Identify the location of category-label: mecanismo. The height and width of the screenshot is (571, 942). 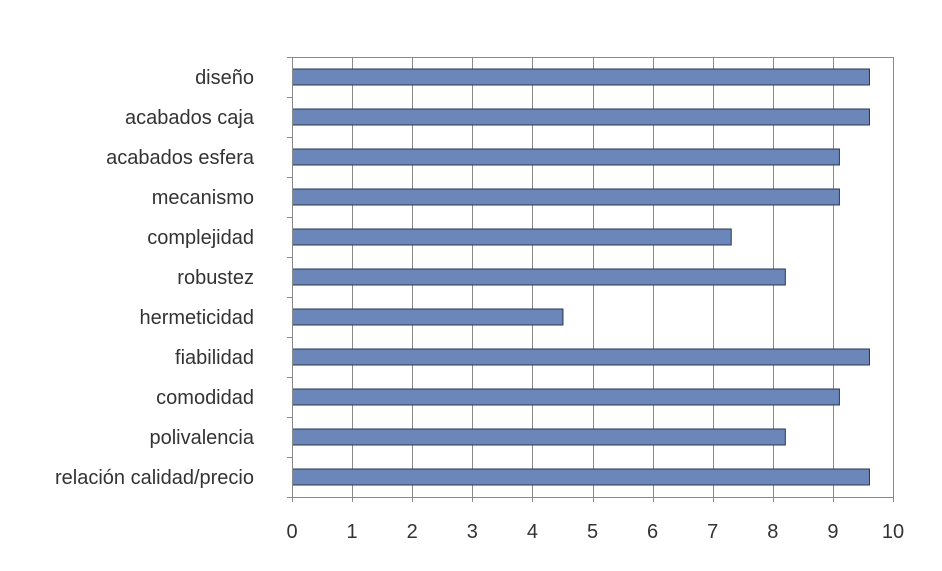
(203, 198).